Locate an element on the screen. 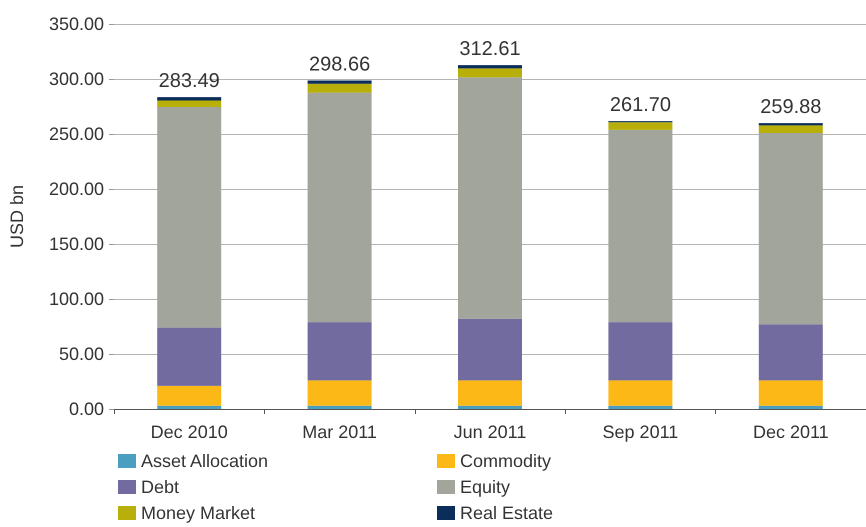 The image size is (866, 527). total-label: 298.66 is located at coordinates (339, 64).